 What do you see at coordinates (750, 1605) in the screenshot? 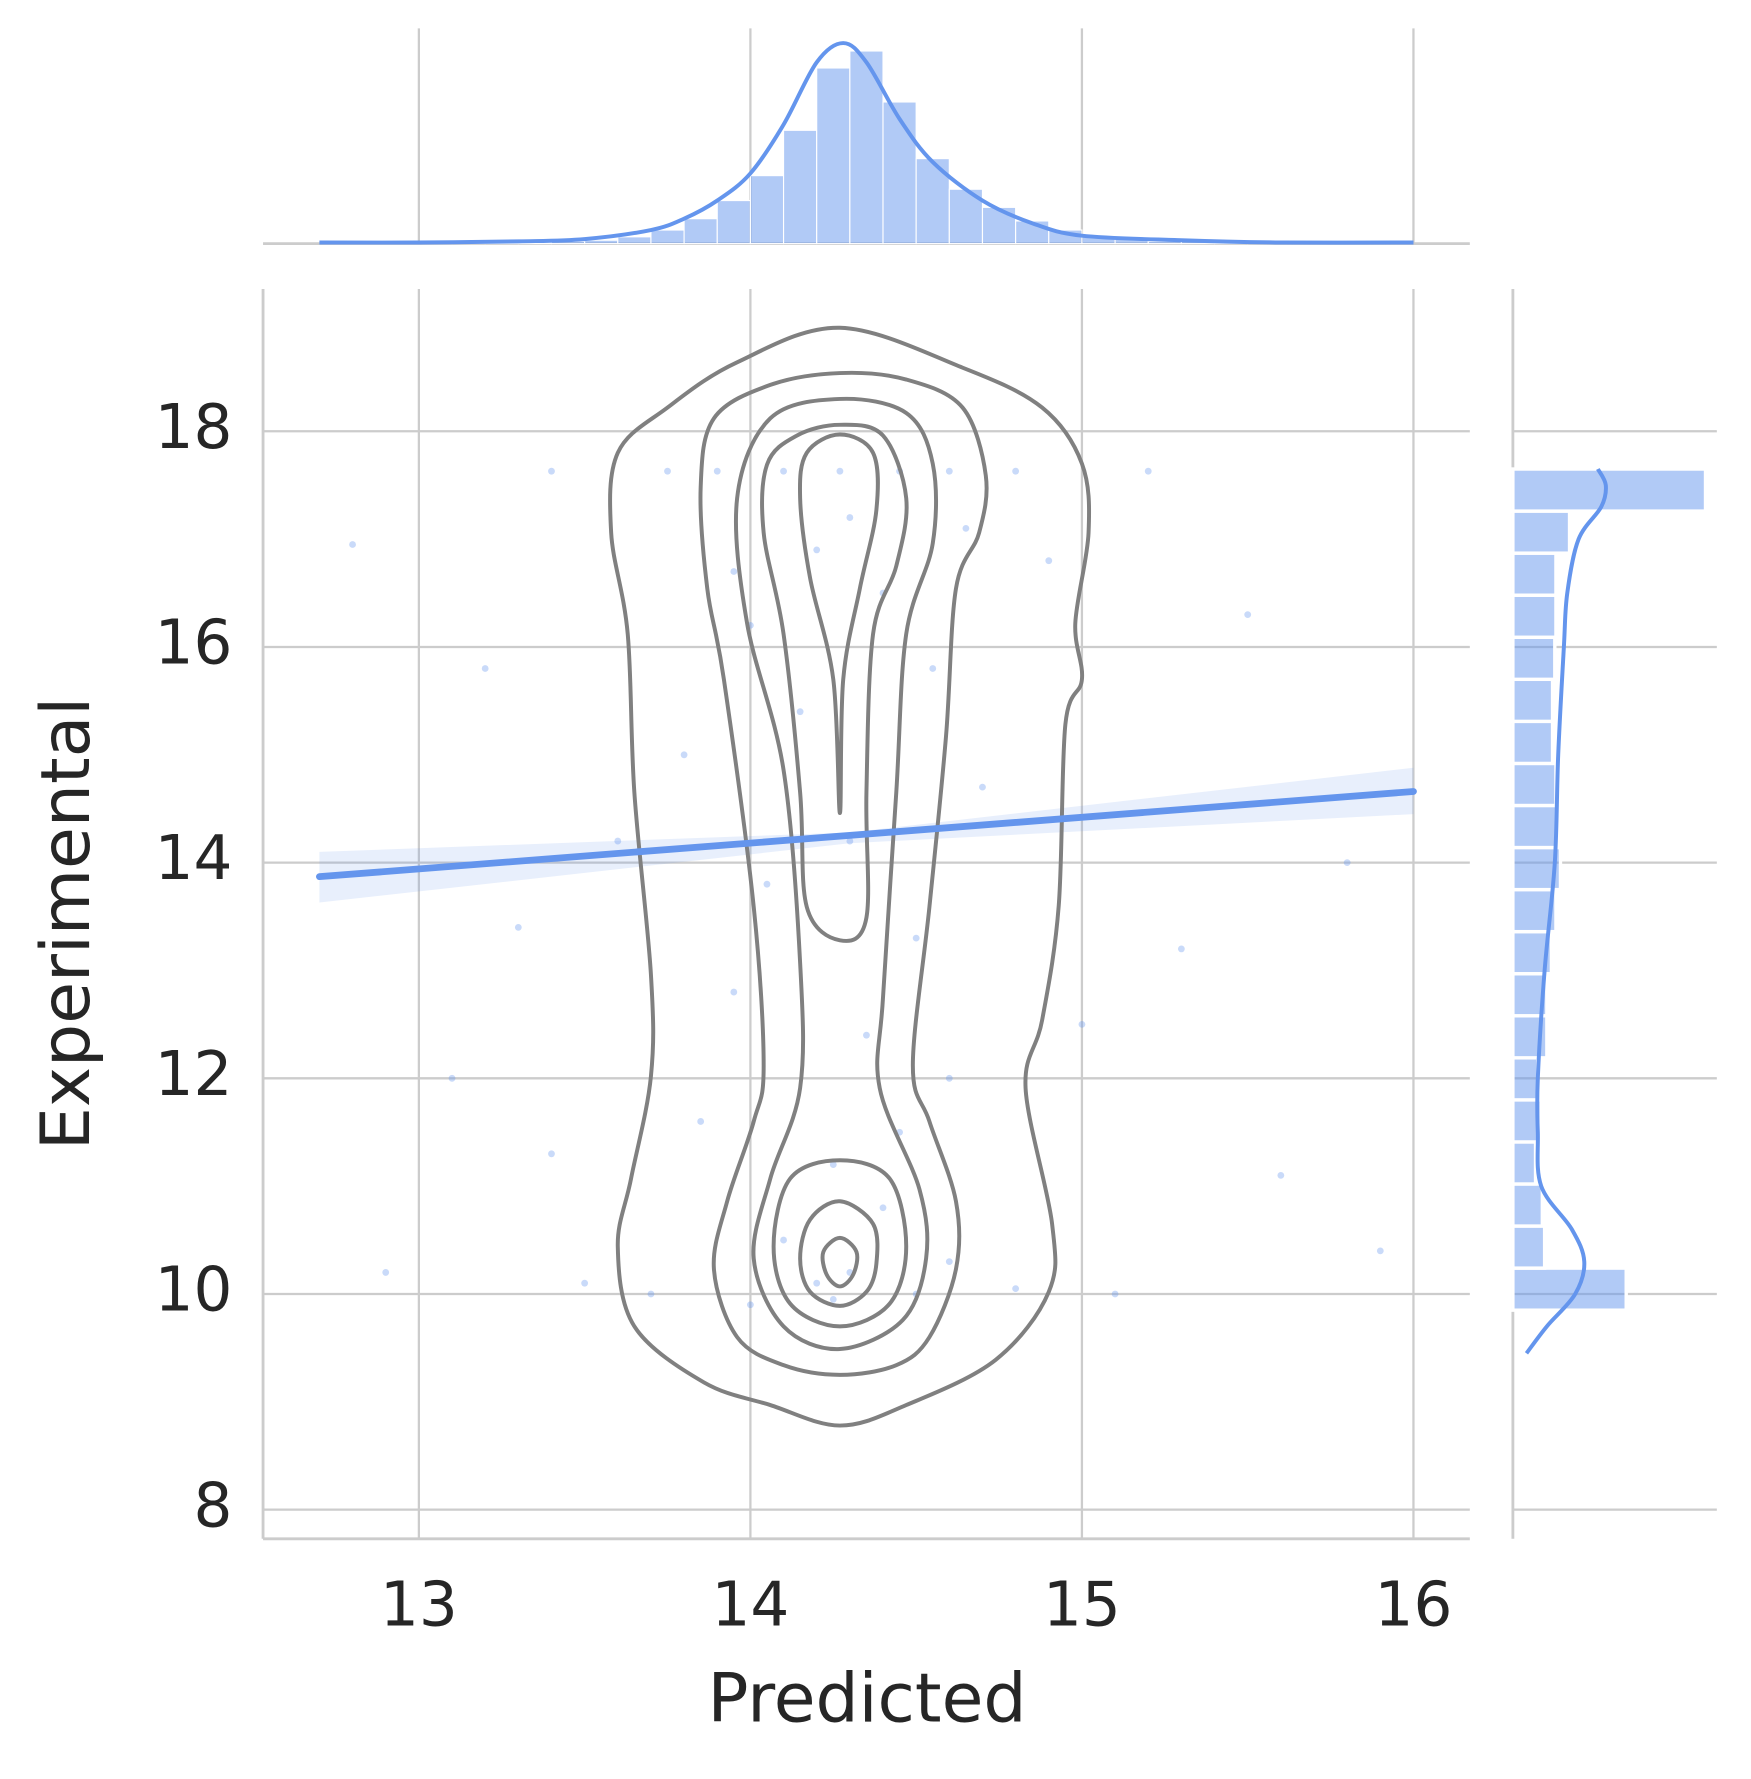
I see `x-tick-label: 14` at bounding box center [750, 1605].